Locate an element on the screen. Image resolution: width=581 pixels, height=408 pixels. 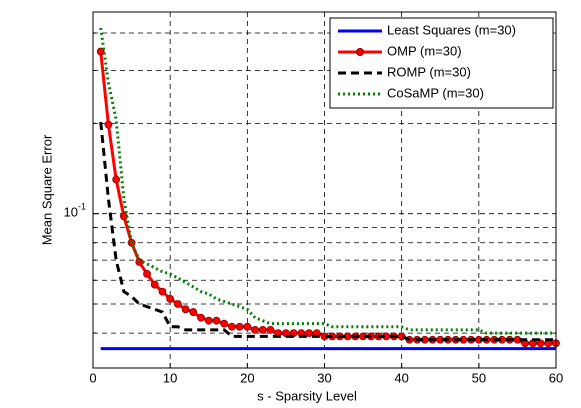
legend-box is located at coordinates (441, 63).